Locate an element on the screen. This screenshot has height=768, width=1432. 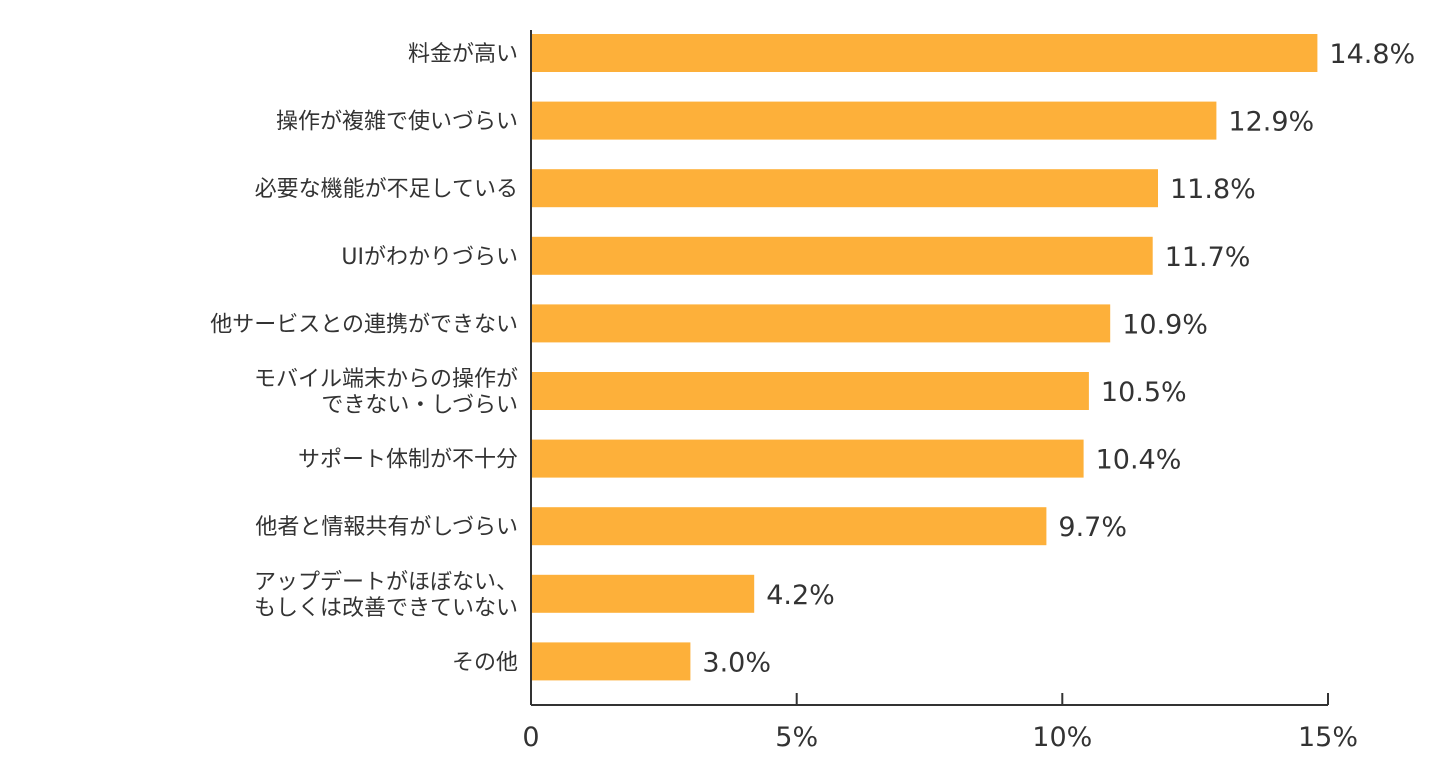
category-label-10: その他 is located at coordinates (485, 662).